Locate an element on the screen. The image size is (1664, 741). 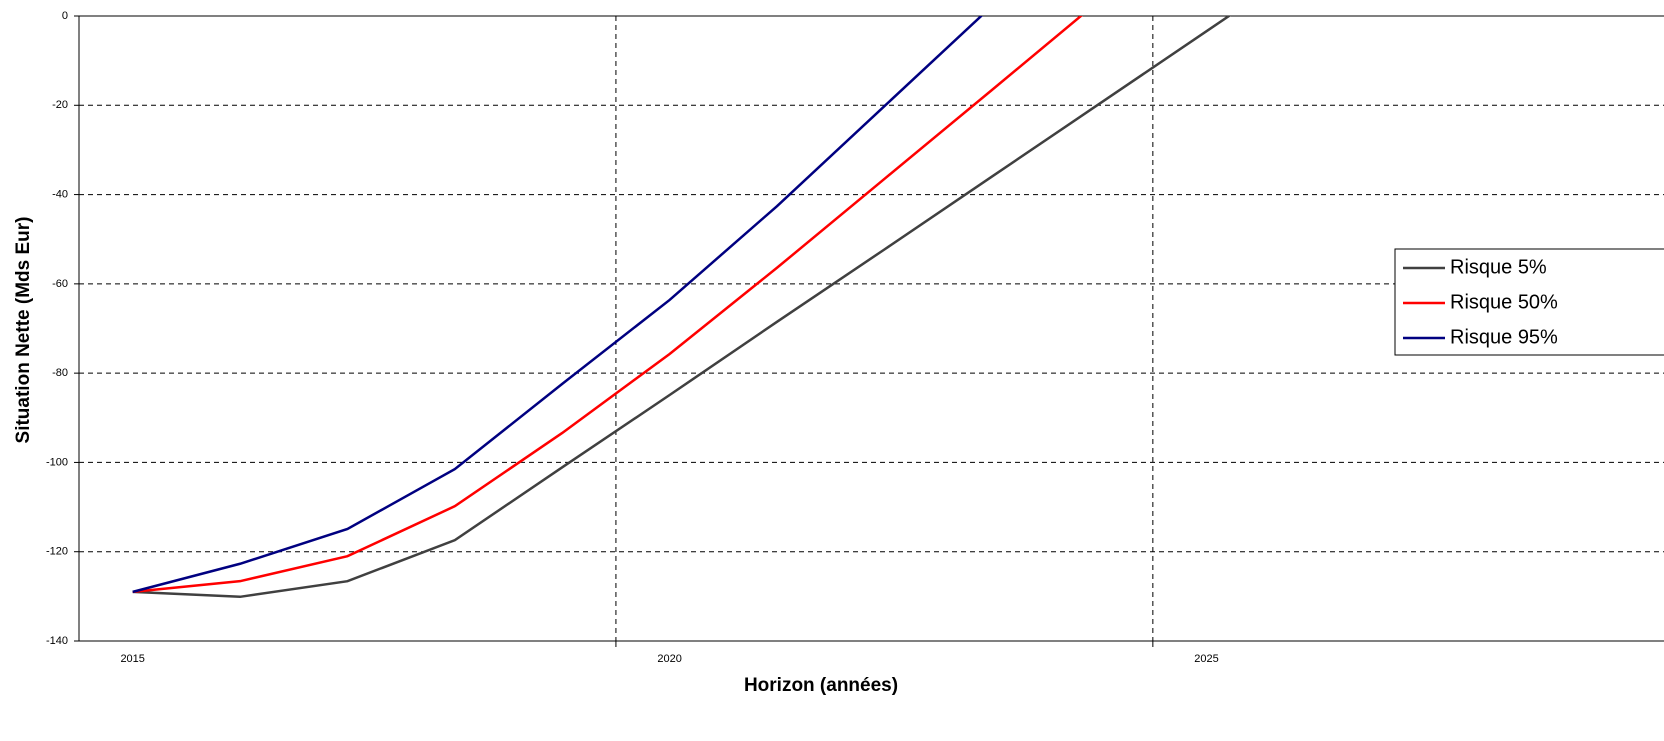
x-axis-title: Horizon (années) is located at coordinates (821, 685).